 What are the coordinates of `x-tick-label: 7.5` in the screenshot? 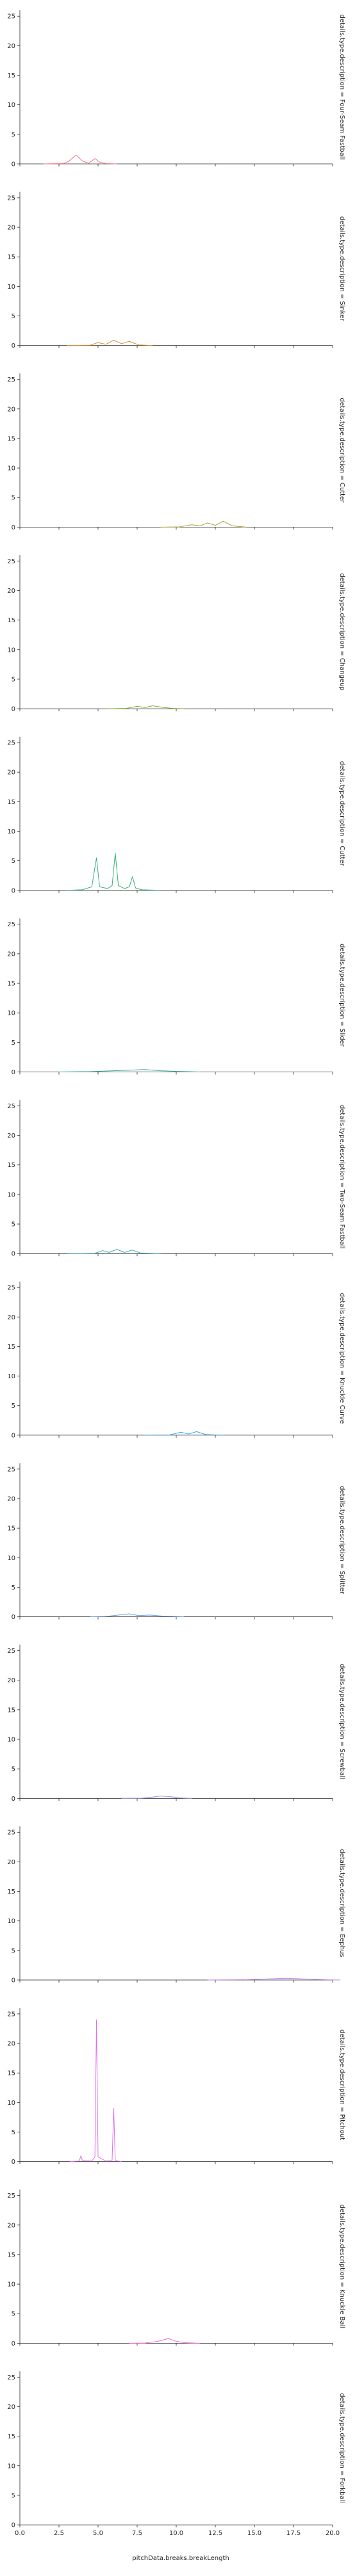 It's located at (137, 2533).